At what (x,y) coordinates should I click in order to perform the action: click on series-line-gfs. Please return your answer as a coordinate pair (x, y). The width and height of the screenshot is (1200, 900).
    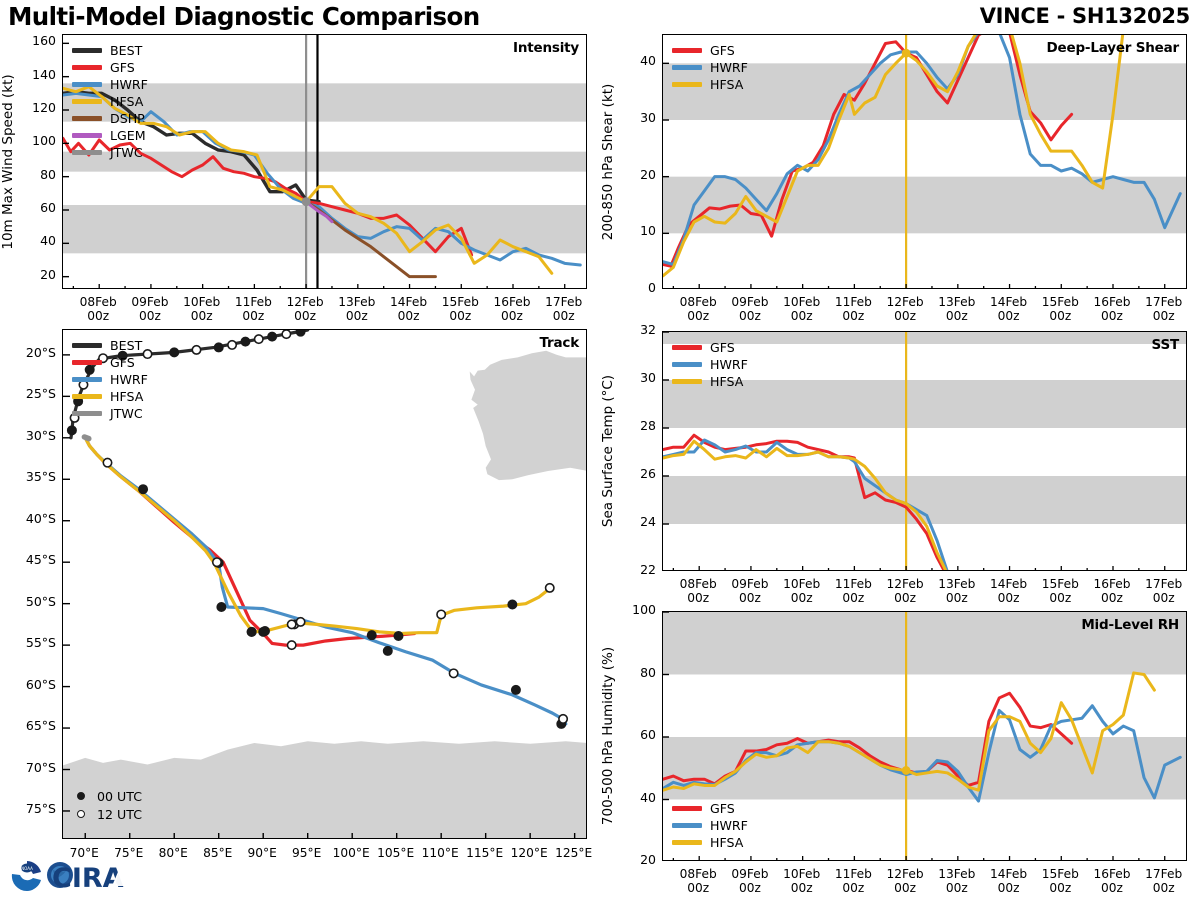
    Looking at the image, I should click on (268, 196).